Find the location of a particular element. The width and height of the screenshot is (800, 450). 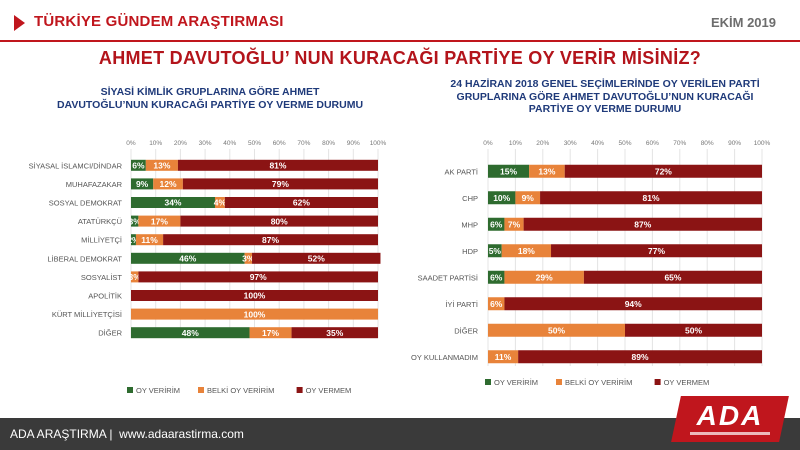

right-chart-category-label: SAADET PARTİSİ is located at coordinates (448, 277).